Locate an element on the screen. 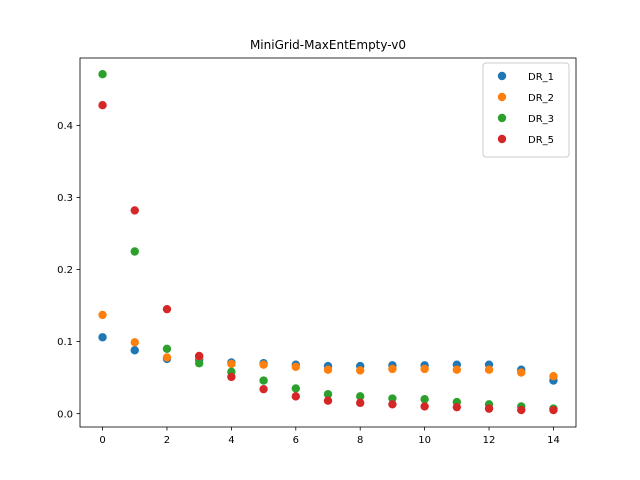 The image size is (640, 480). x-tick-label-8: 8 is located at coordinates (360, 440).